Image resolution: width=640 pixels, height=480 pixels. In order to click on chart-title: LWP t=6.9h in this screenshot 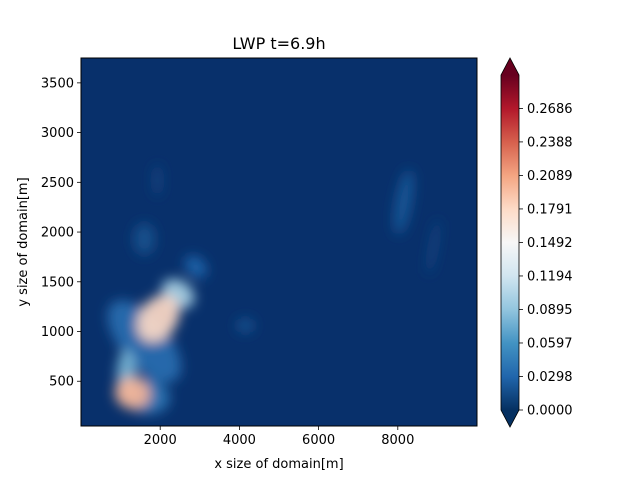, I will do `click(278, 43)`.